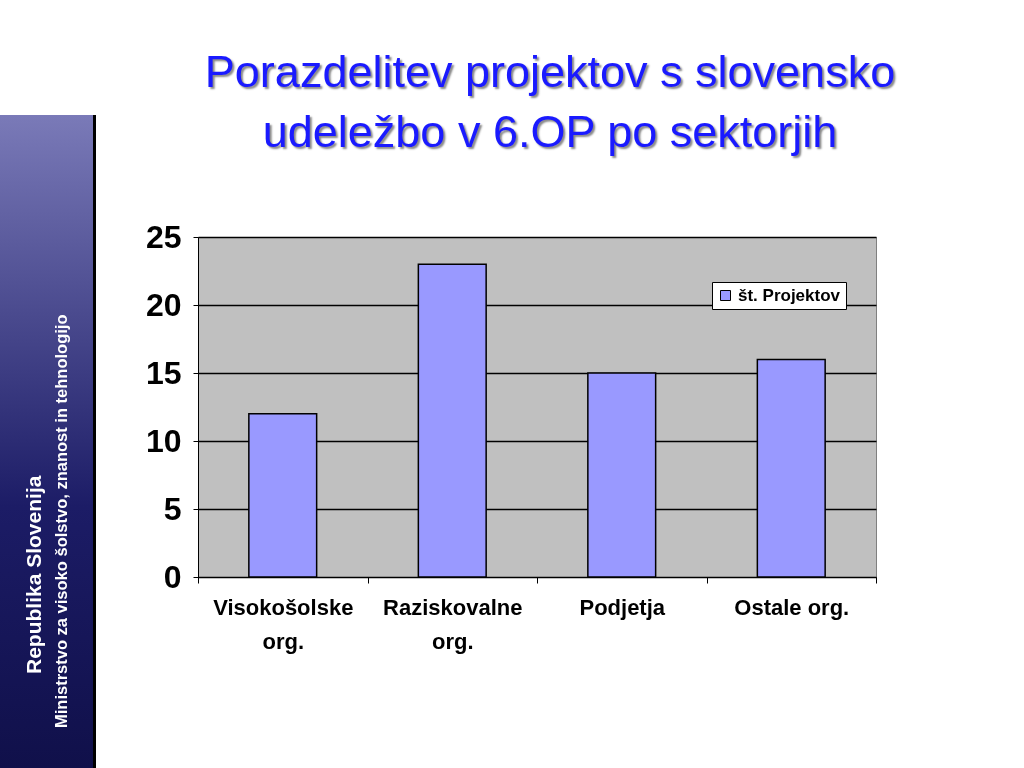 The width and height of the screenshot is (1024, 768). Describe the element at coordinates (453, 624) in the screenshot. I see `x-tick-label: Raziskovalne org.` at that location.